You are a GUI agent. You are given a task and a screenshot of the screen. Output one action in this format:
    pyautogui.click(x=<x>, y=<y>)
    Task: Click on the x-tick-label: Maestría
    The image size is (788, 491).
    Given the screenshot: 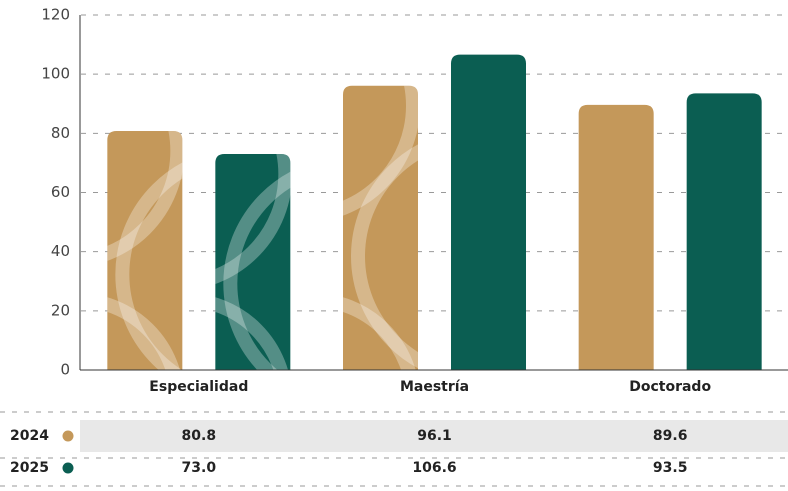 What is the action you would take?
    pyautogui.click(x=434, y=387)
    